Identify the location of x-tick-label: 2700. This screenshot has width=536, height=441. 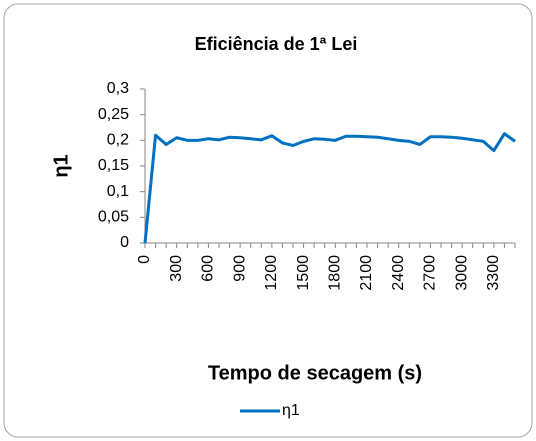
(430, 273).